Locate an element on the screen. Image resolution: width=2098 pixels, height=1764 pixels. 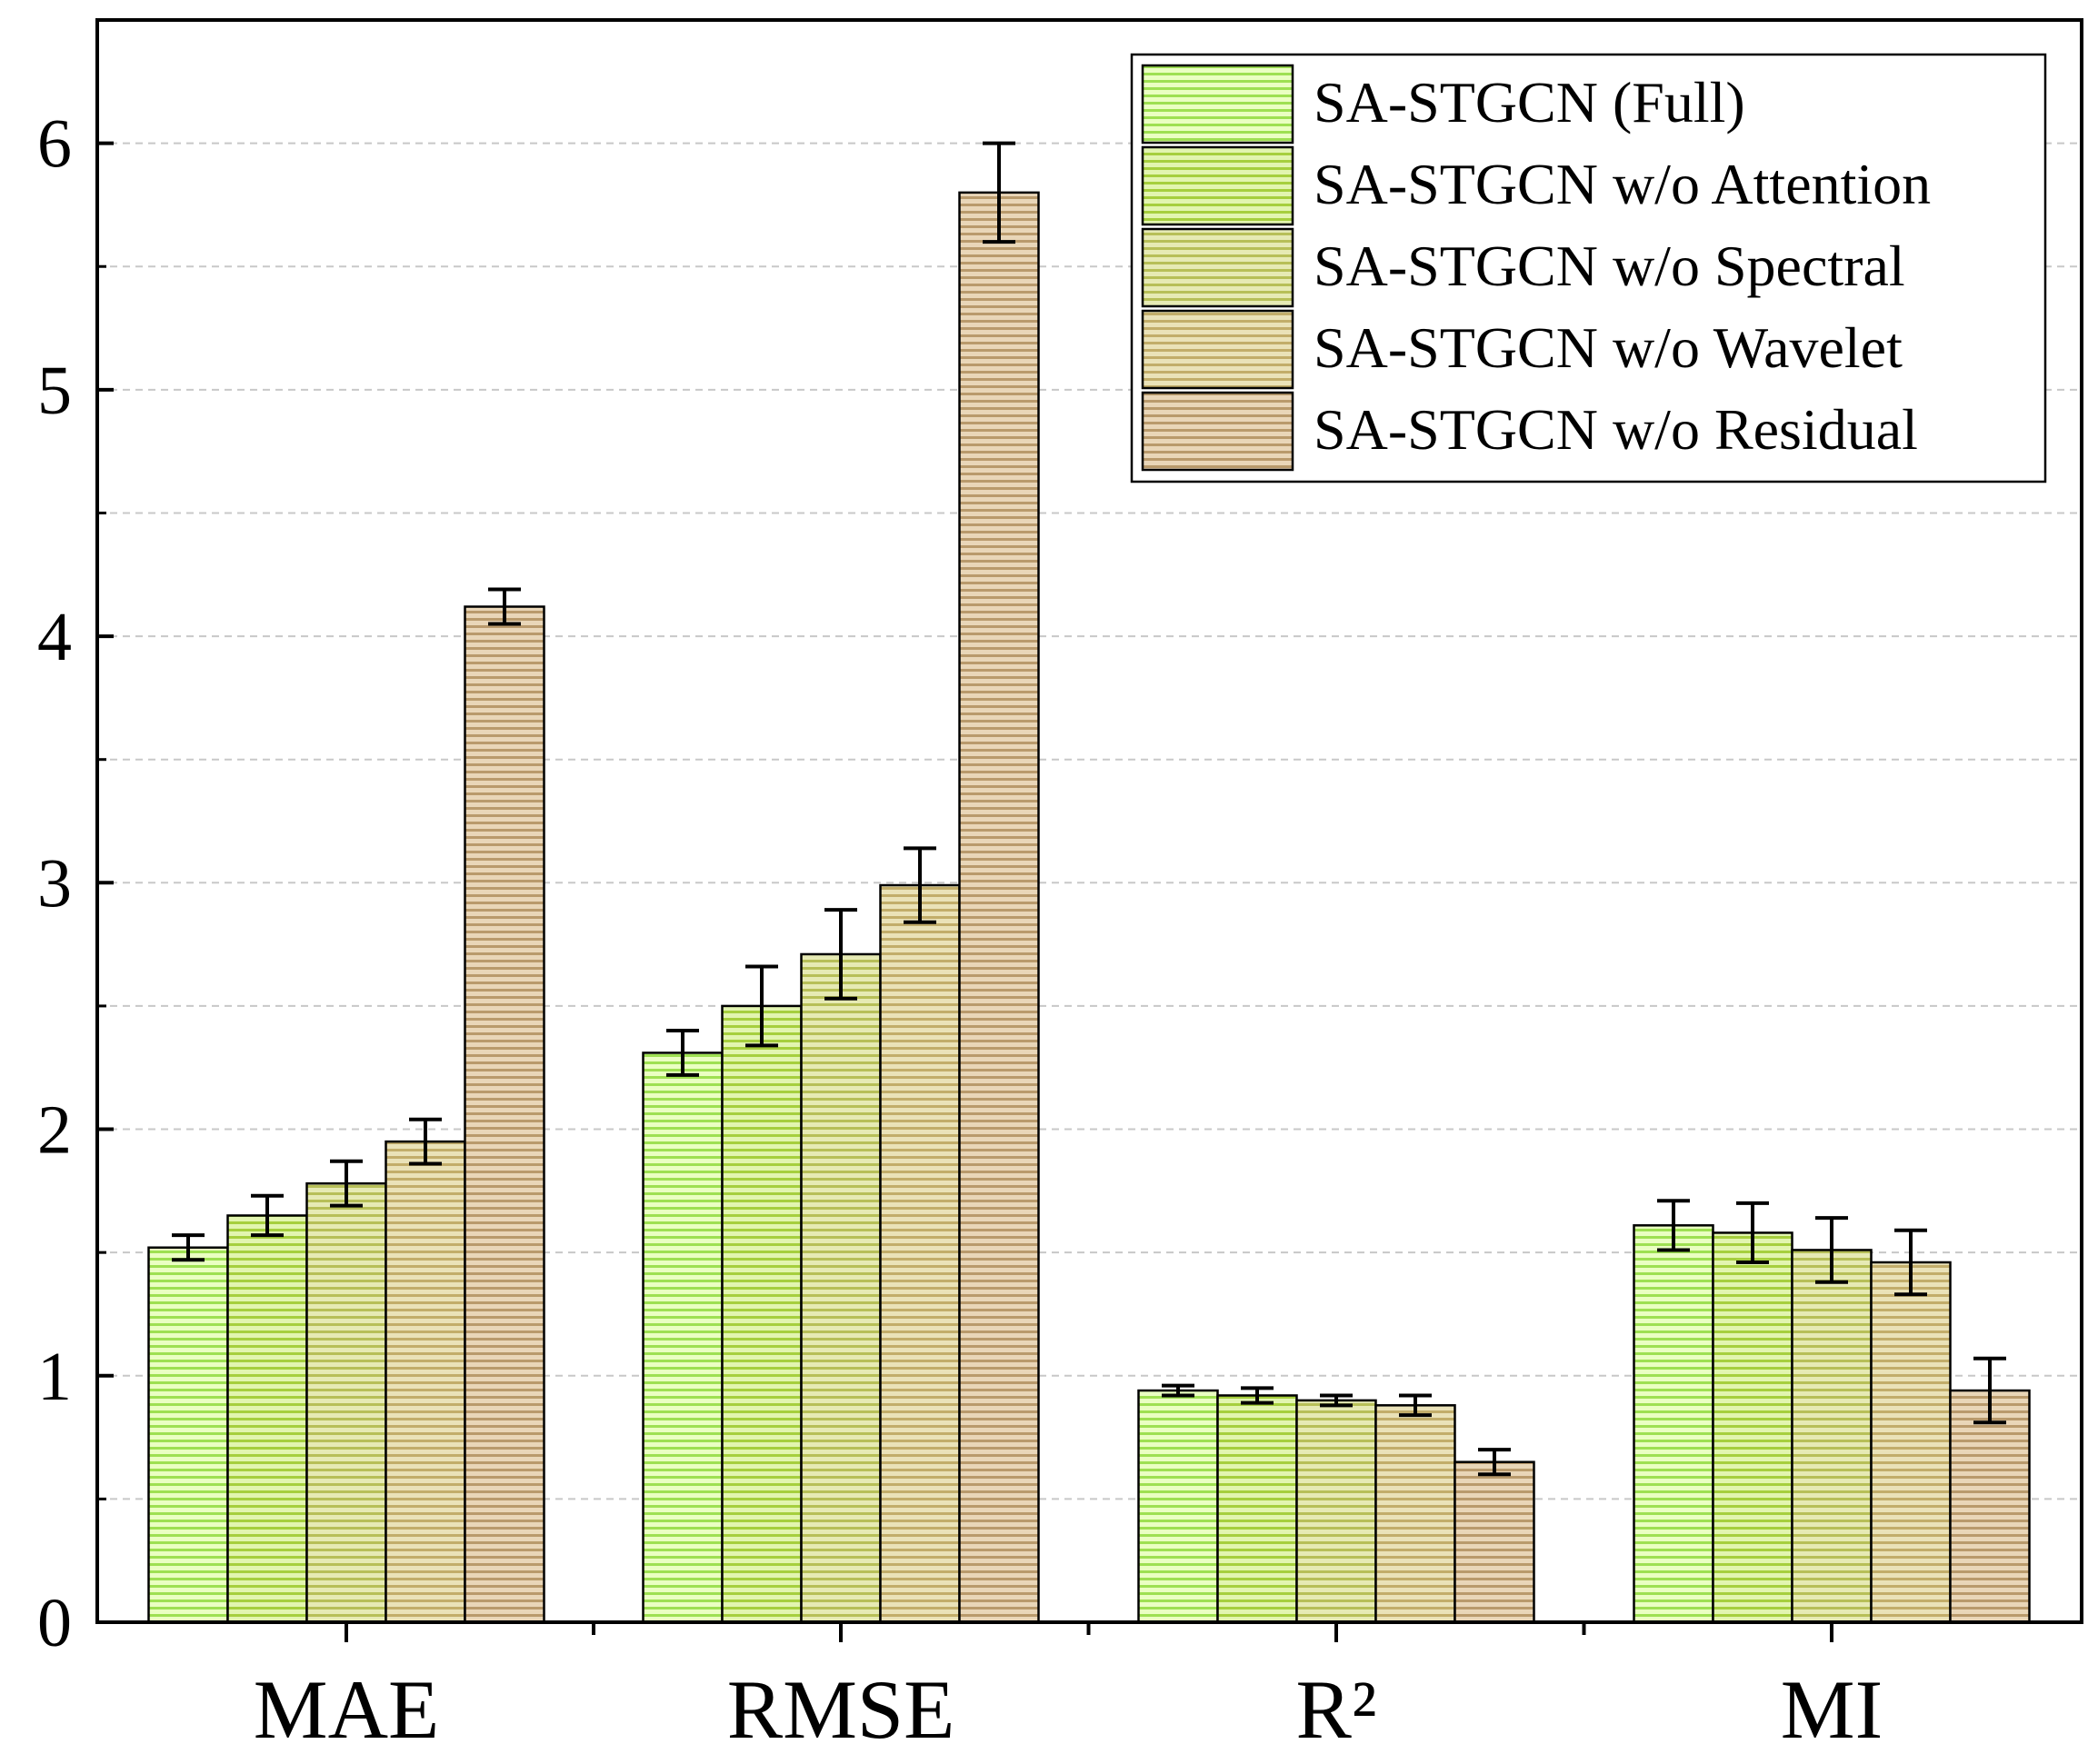
legend-label: SA-STGCN w/o Attention is located at coordinates (1622, 184).